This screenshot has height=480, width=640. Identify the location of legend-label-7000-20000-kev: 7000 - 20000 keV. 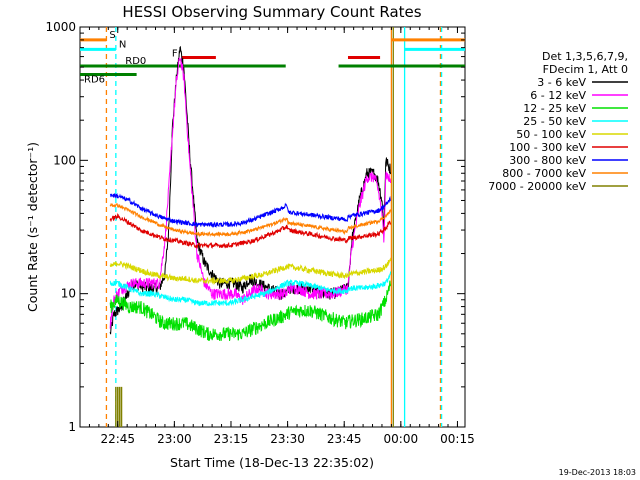
(537, 186).